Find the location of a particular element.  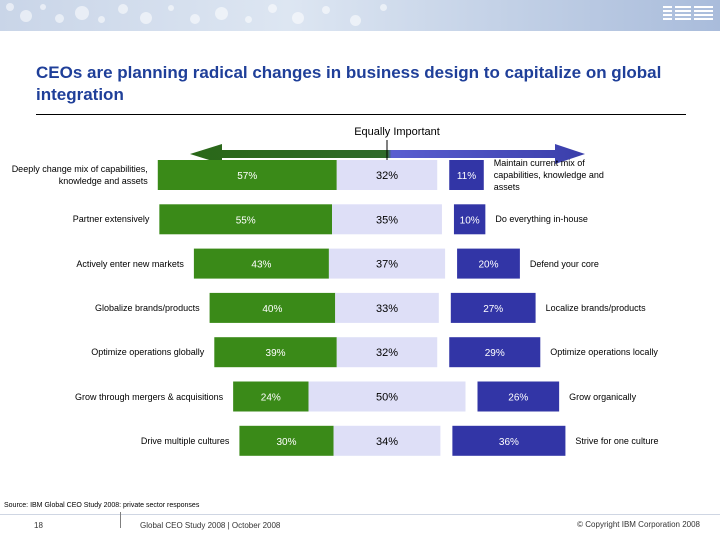

data-label-right: 10% is located at coordinates (470, 220).